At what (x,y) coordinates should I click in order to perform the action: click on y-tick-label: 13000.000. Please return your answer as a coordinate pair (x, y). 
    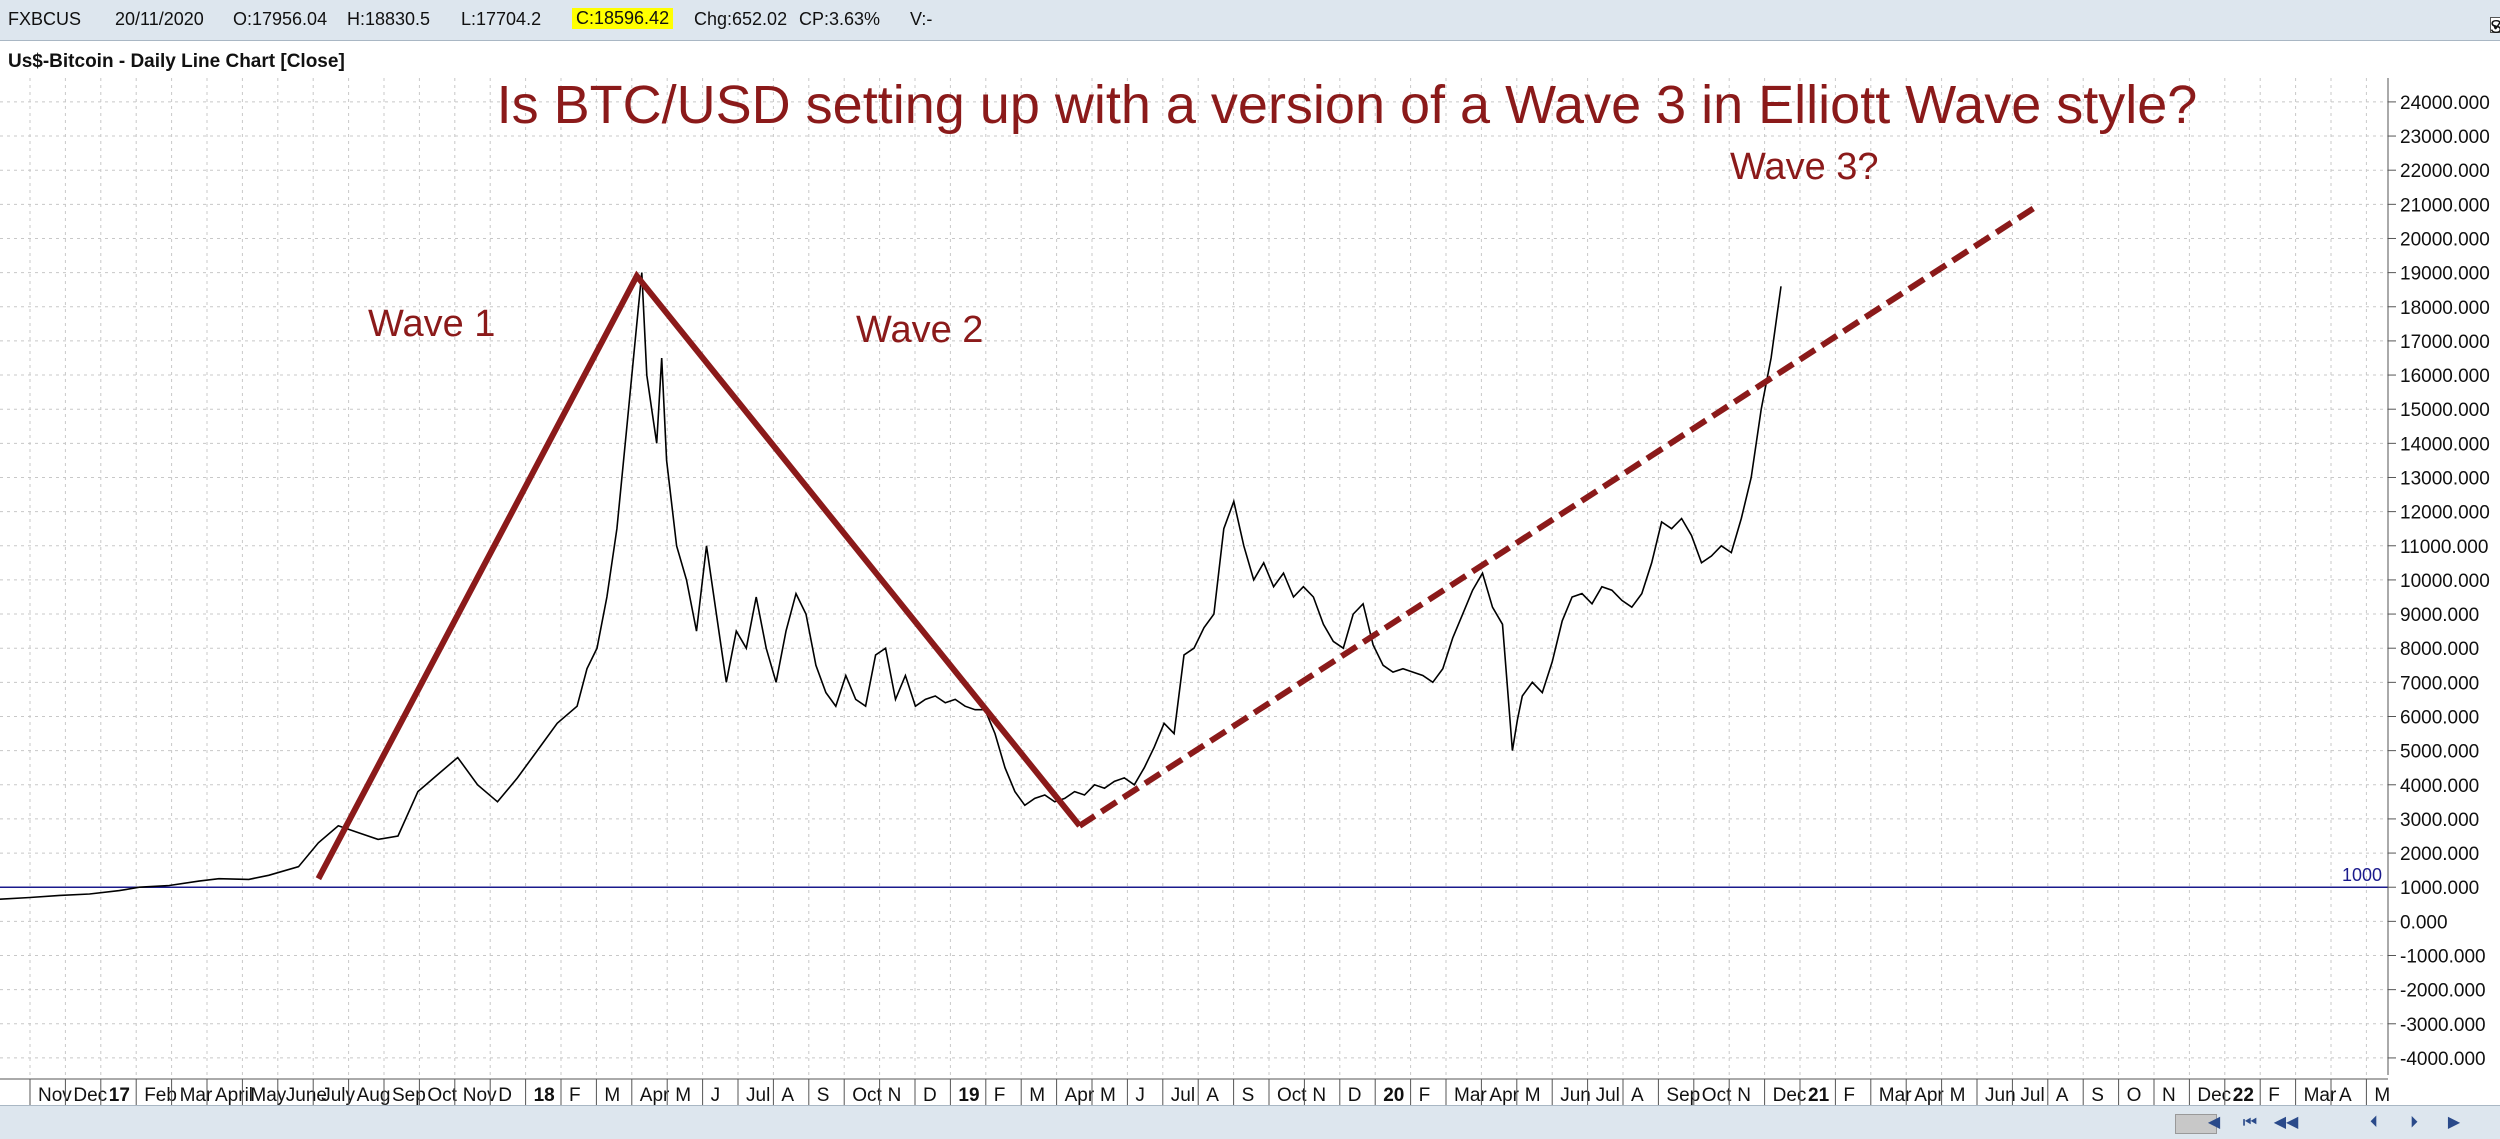
    Looking at the image, I should click on (2445, 478).